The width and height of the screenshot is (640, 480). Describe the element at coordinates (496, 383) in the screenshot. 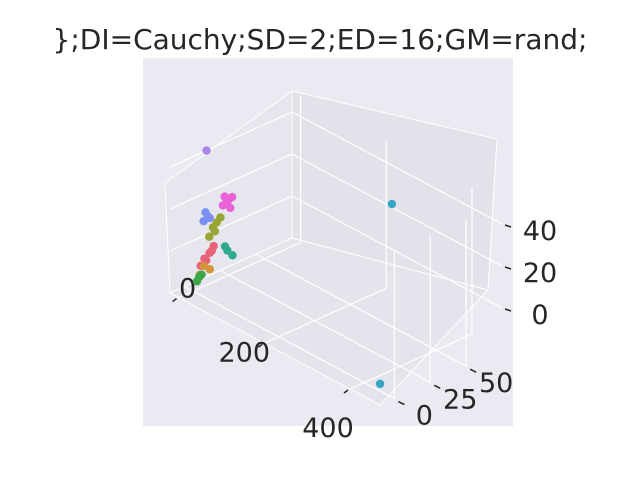

I see `y-tick-label: 50` at that location.